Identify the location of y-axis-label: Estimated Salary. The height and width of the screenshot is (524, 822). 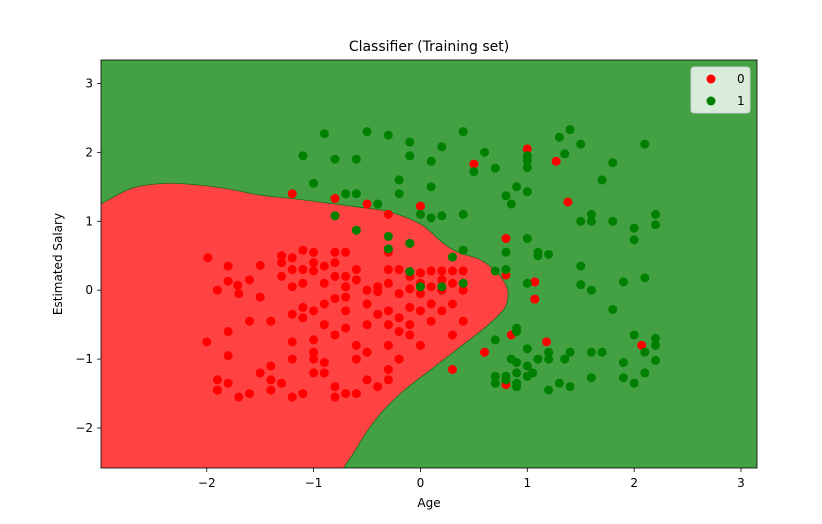
(58, 264).